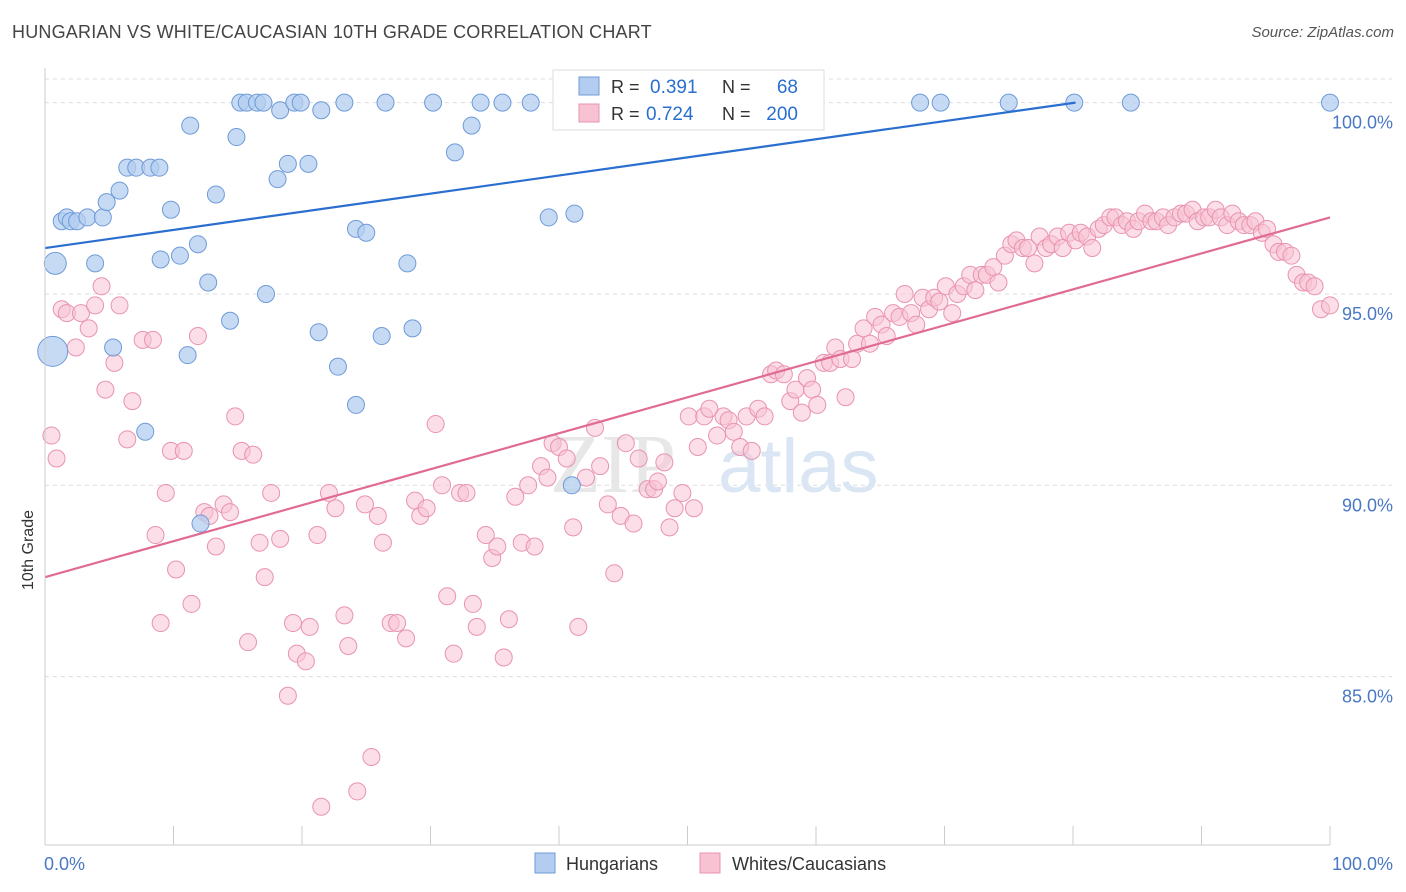 The height and width of the screenshot is (892, 1406). I want to click on x-tick-label-1: 100.0%, so click(1362, 864).